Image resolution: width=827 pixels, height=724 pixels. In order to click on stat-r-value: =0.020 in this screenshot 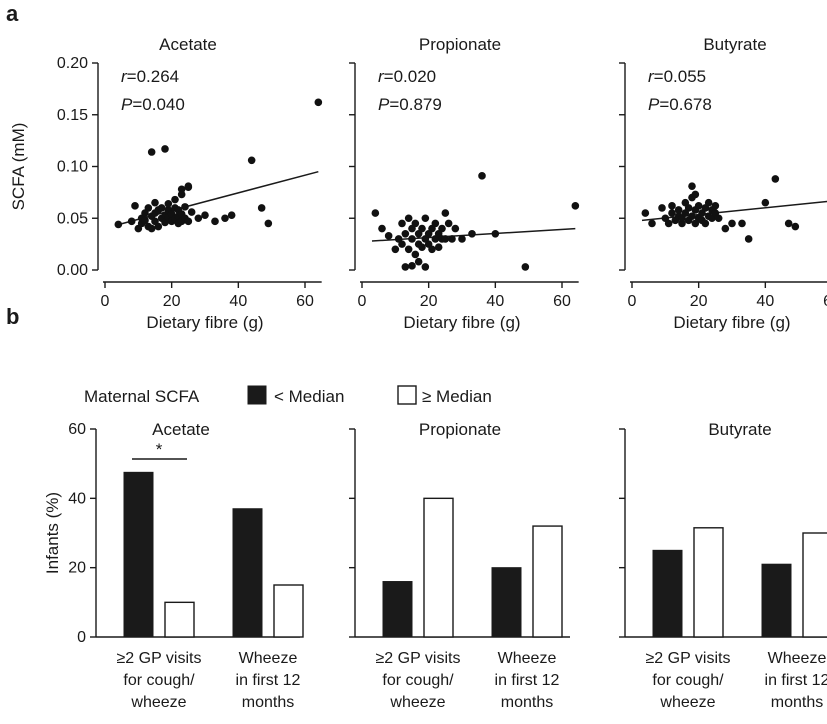, I will do `click(410, 76)`.